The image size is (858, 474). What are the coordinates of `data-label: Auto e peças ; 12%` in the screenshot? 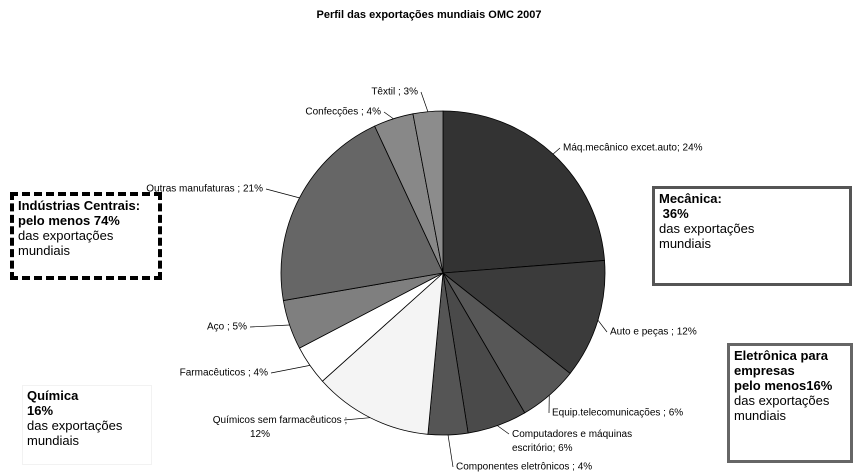 It's located at (653, 332).